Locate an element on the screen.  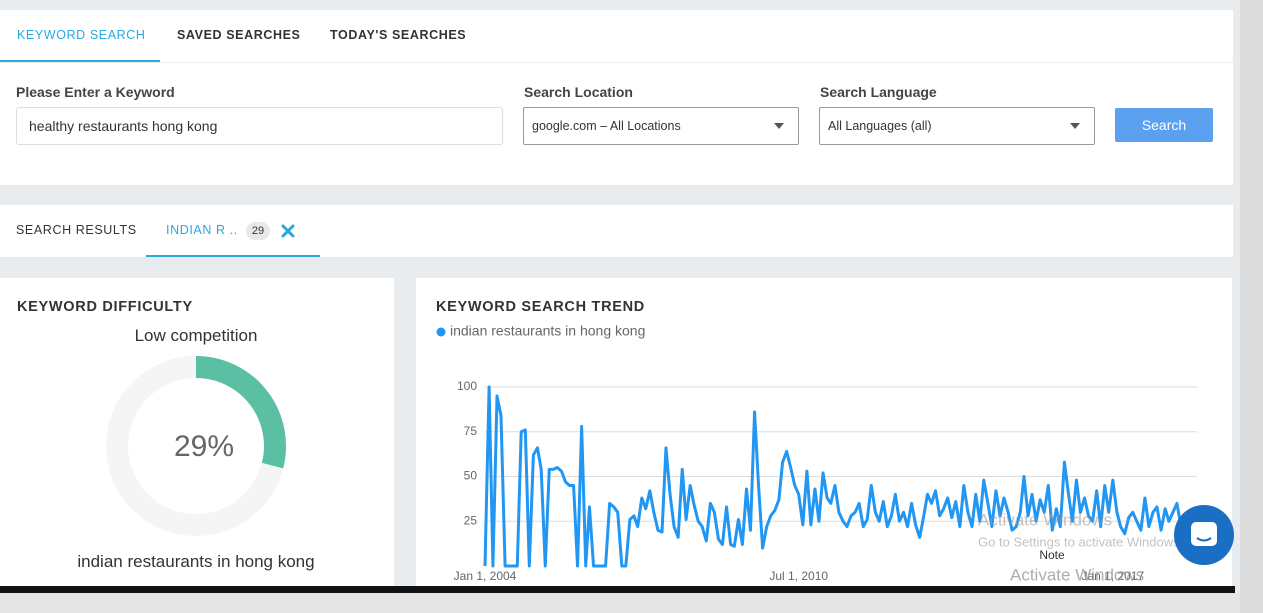
watermark-hint: Go to Settings to activate Windows. is located at coordinates (1080, 541).